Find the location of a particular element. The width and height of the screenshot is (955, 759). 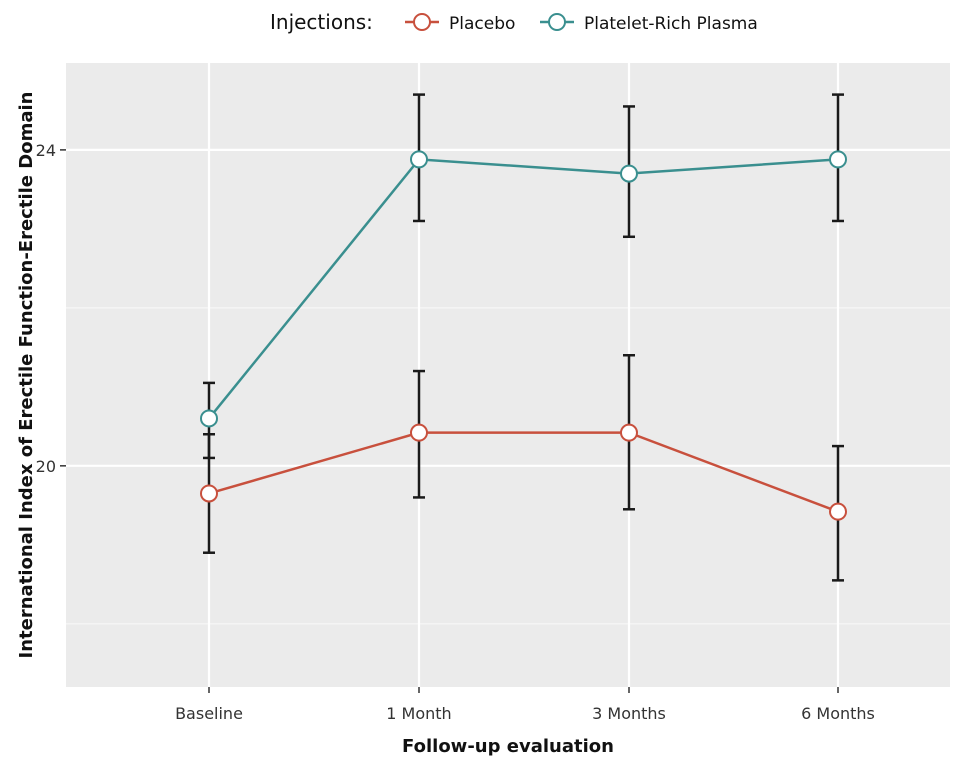

y-tick-label: 20 is located at coordinates (46, 466).